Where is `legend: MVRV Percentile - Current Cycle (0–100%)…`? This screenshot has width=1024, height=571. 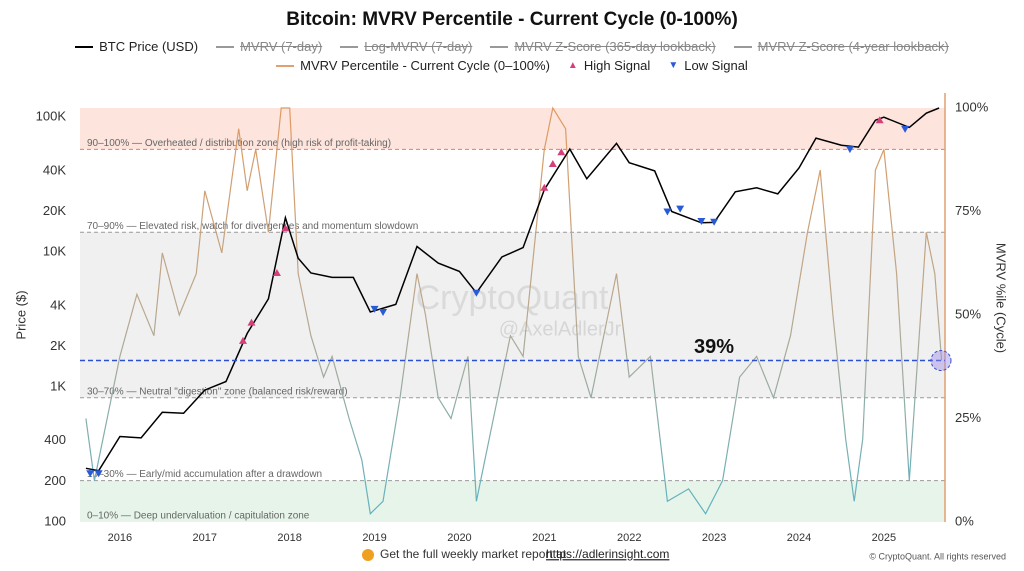
legend: MVRV Percentile - Current Cycle (0–100%)… is located at coordinates (512, 65).